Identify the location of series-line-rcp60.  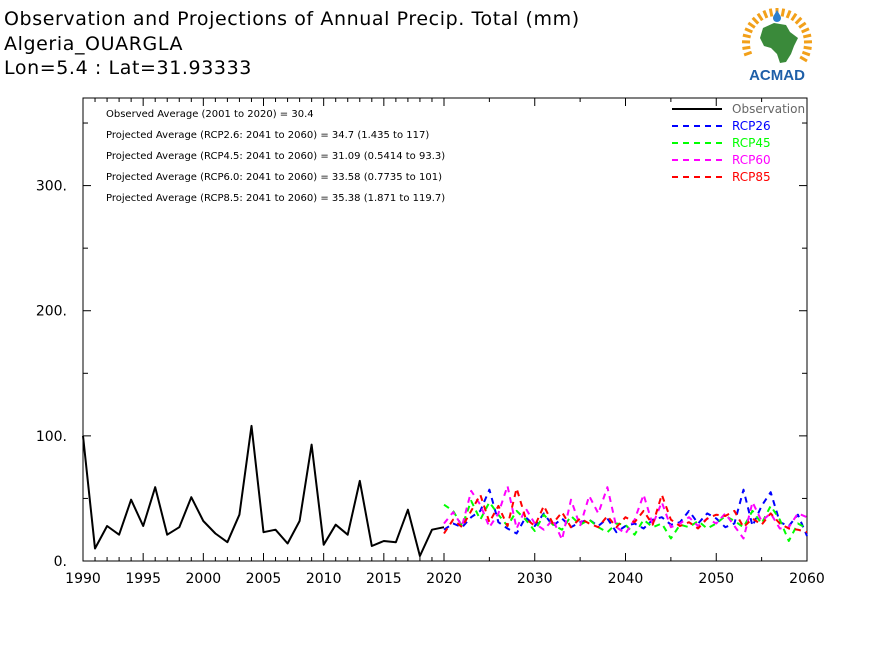
(625, 512).